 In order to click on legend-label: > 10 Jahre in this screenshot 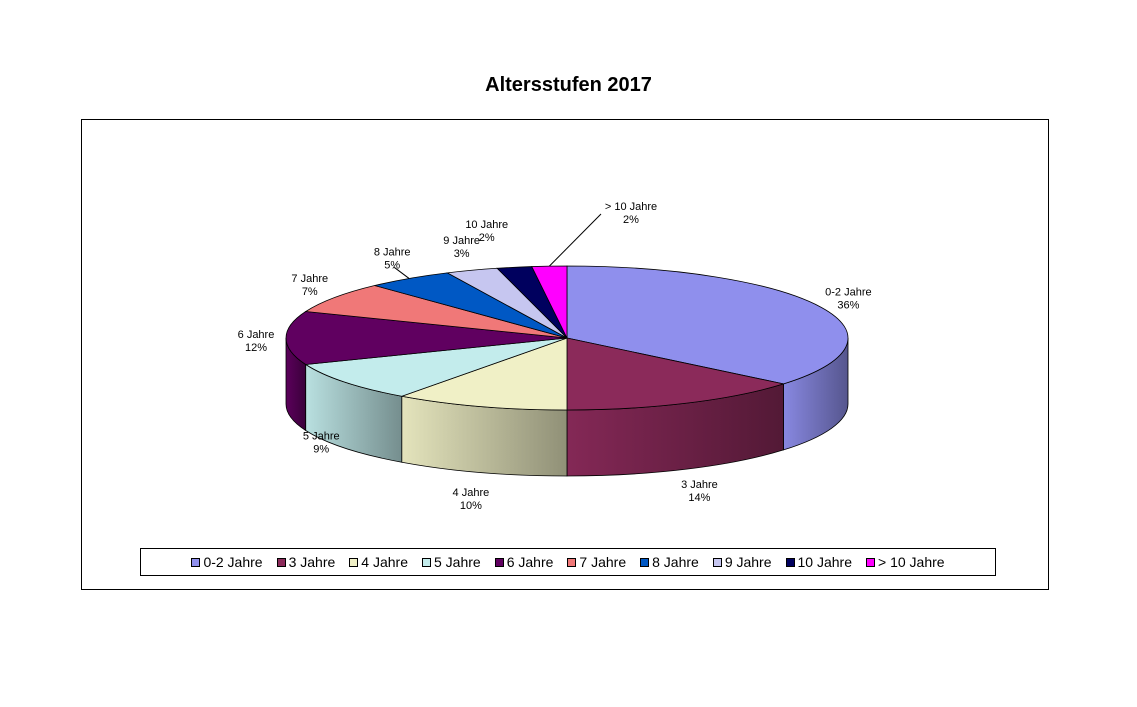, I will do `click(911, 562)`.